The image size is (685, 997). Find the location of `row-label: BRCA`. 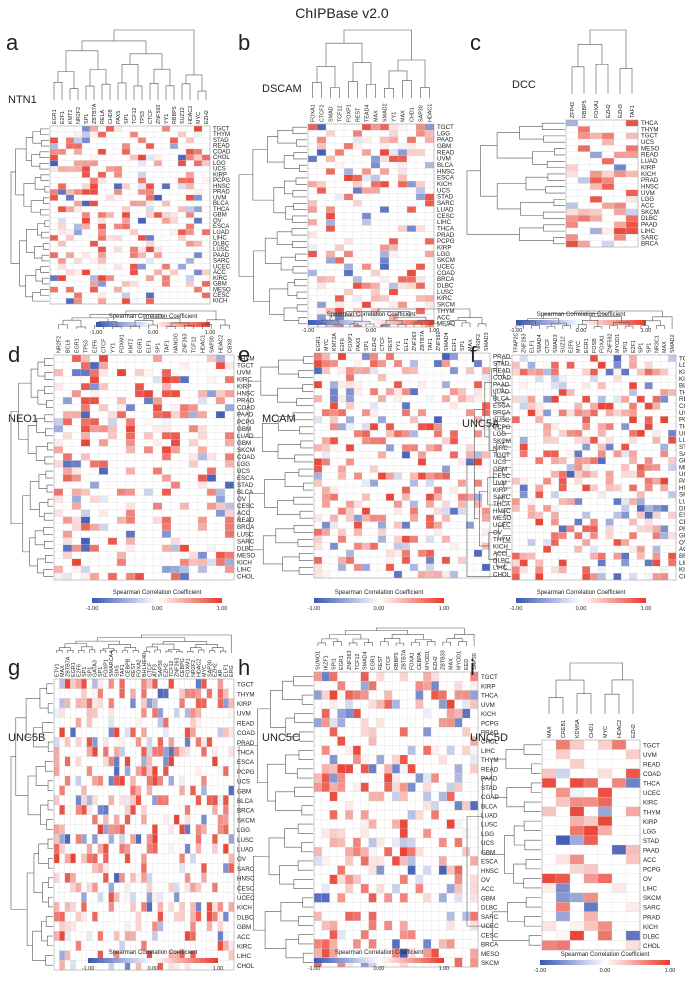

row-label: BRCA is located at coordinates (246, 811).